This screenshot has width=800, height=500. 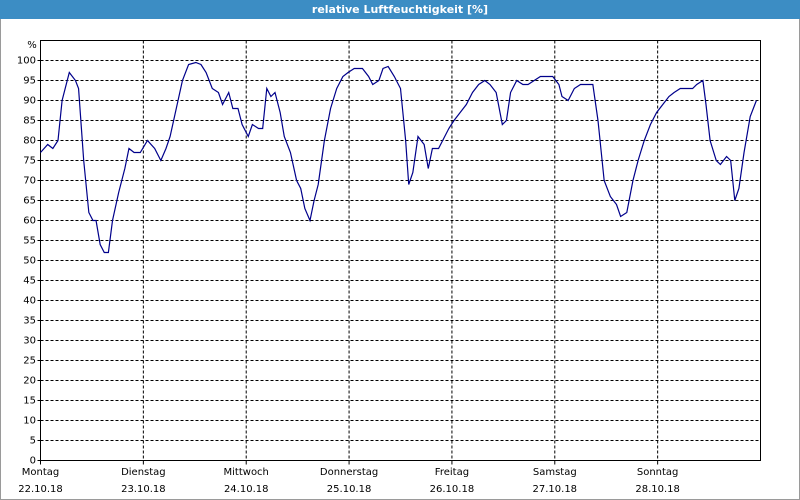 What do you see at coordinates (29, 161) in the screenshot?
I see `y-tick-label: 75` at bounding box center [29, 161].